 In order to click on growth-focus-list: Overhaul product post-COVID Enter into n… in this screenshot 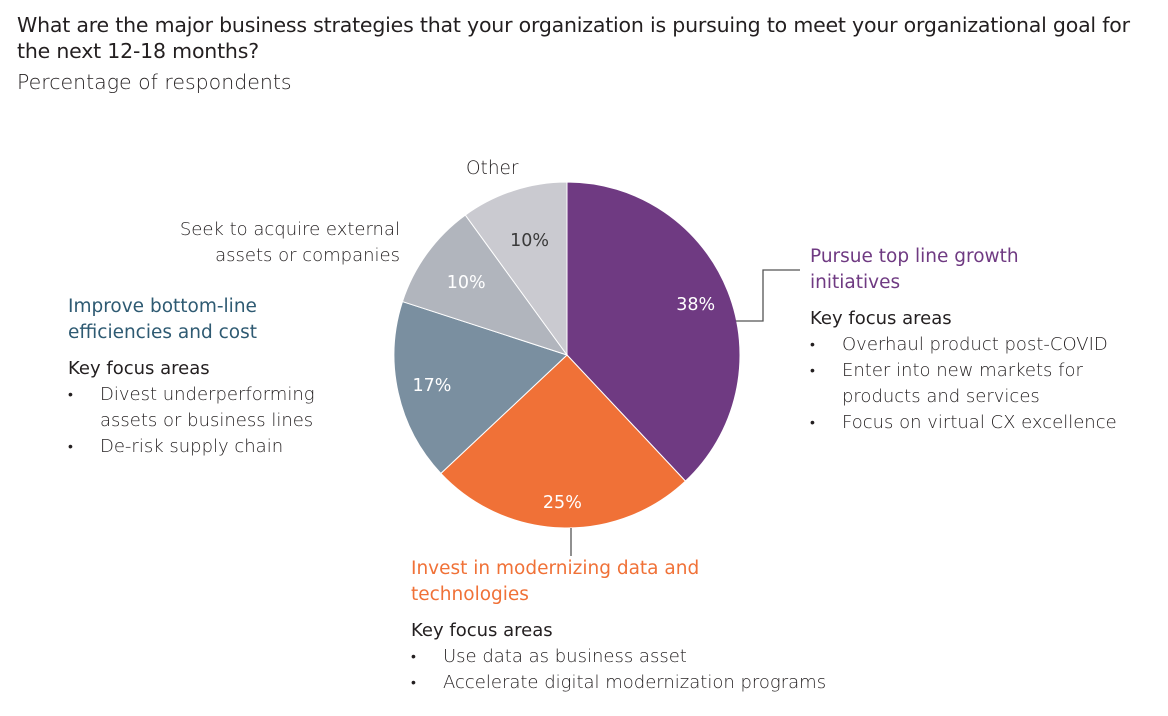, I will do `click(980, 384)`.